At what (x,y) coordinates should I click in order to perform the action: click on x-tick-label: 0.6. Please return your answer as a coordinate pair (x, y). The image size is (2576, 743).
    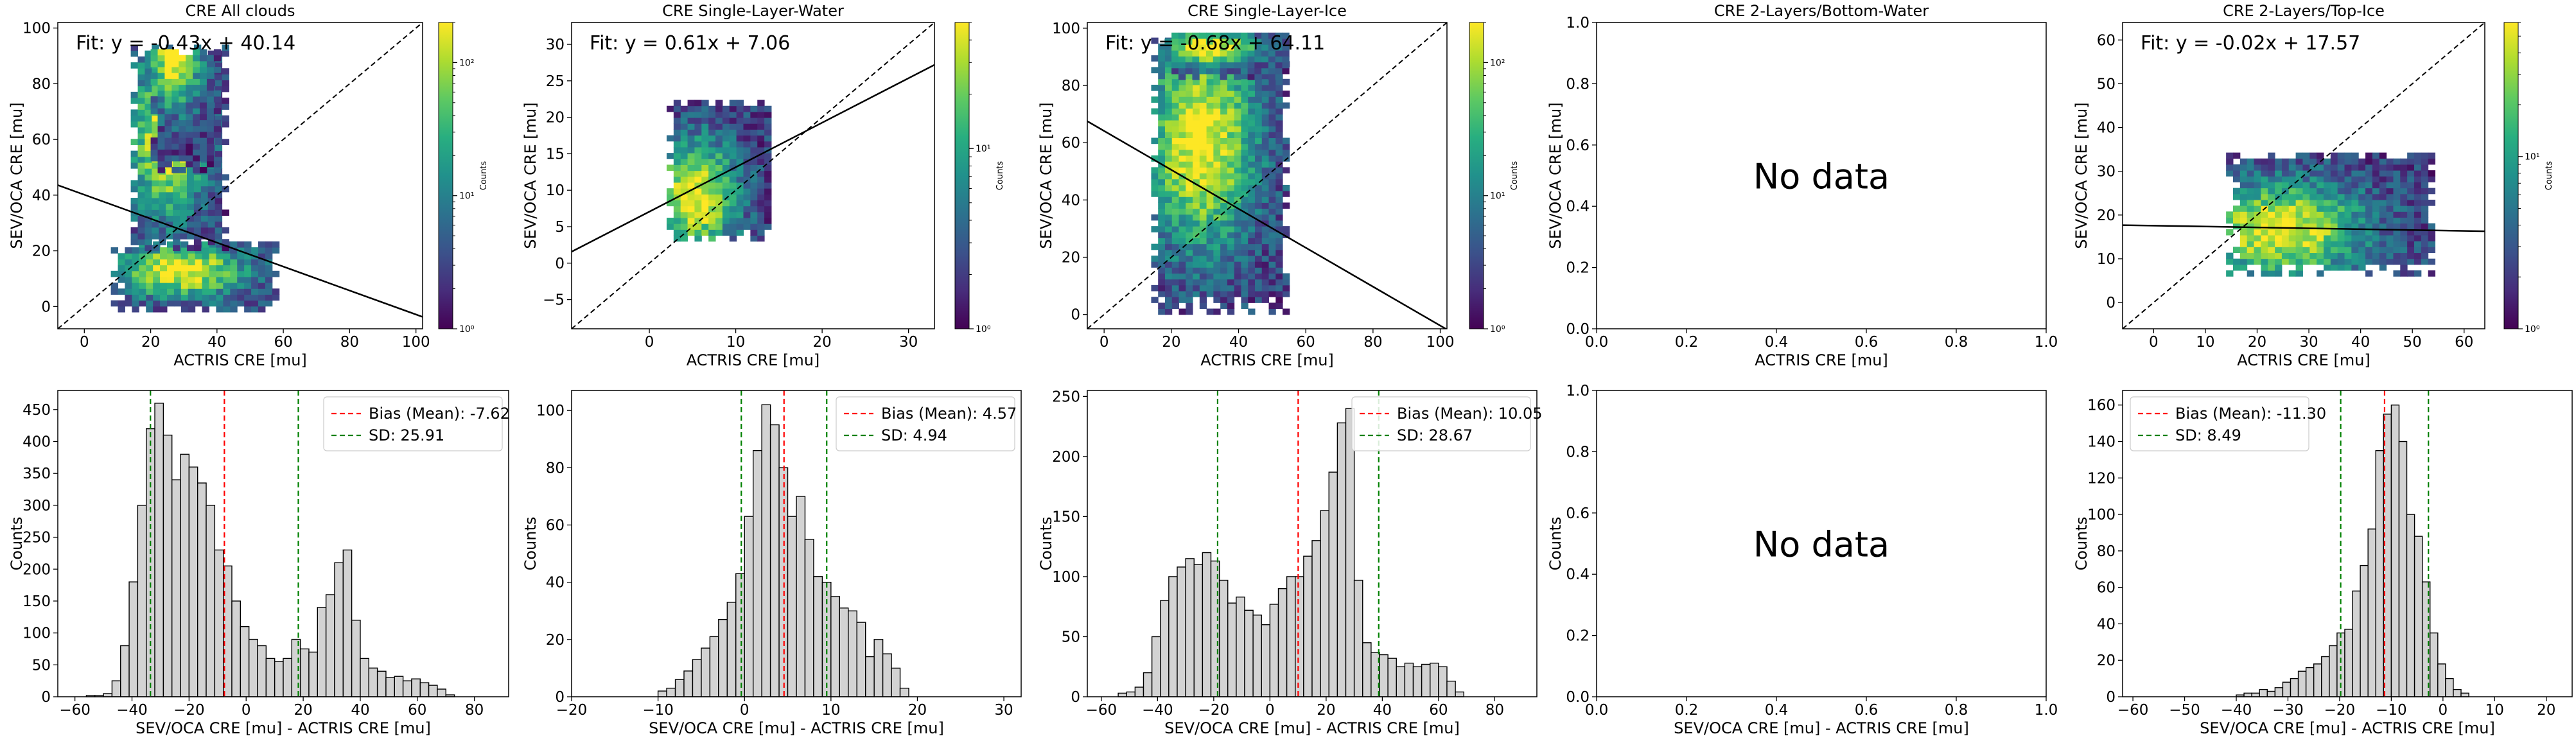
    Looking at the image, I should click on (1867, 342).